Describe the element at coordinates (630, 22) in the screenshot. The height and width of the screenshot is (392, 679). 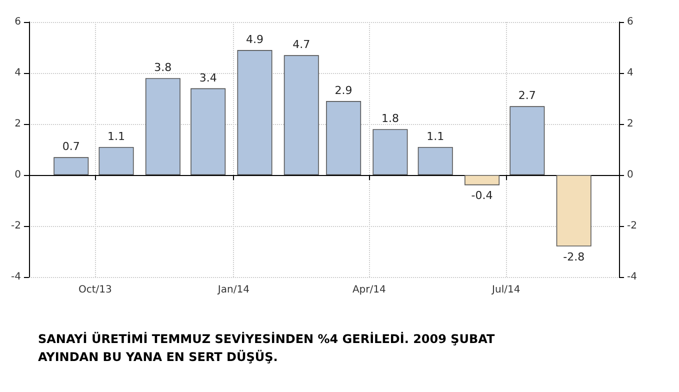
I see `y2-tick-label: 6` at that location.